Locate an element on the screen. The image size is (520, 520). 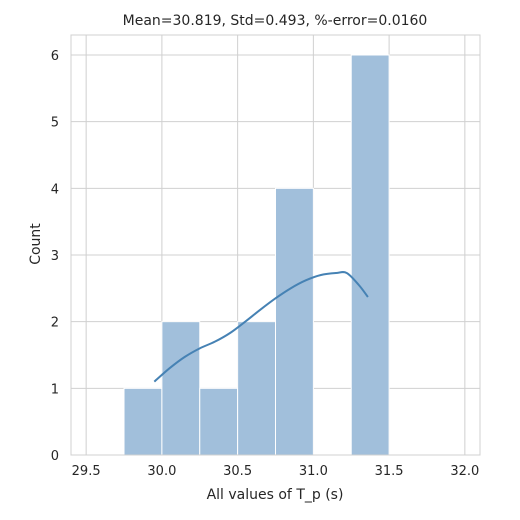
x-axis-ticks: 29.5 30.0 30.5 31.0 31.5 32.0 is located at coordinates (276, 471).